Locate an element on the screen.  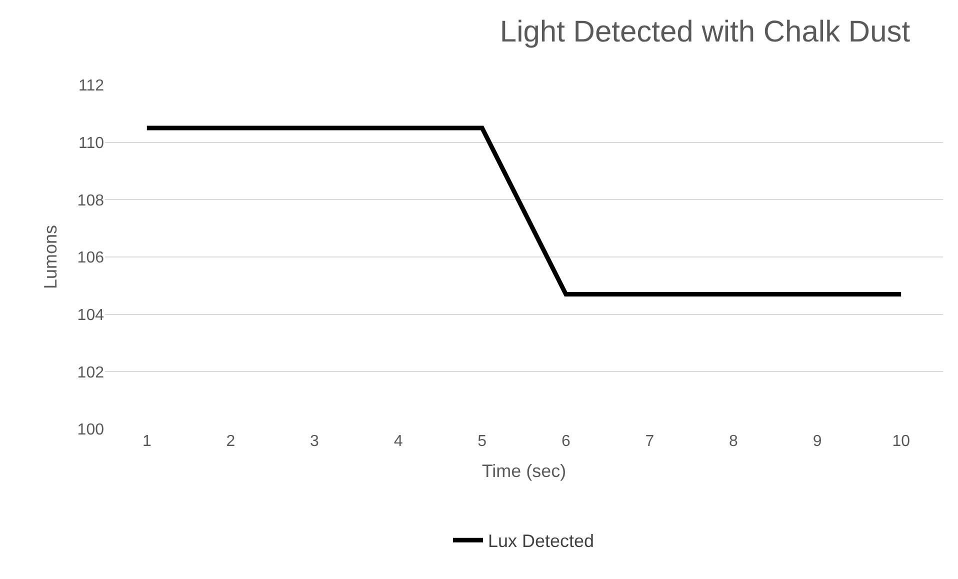
x-tick-label: 9 is located at coordinates (817, 441).